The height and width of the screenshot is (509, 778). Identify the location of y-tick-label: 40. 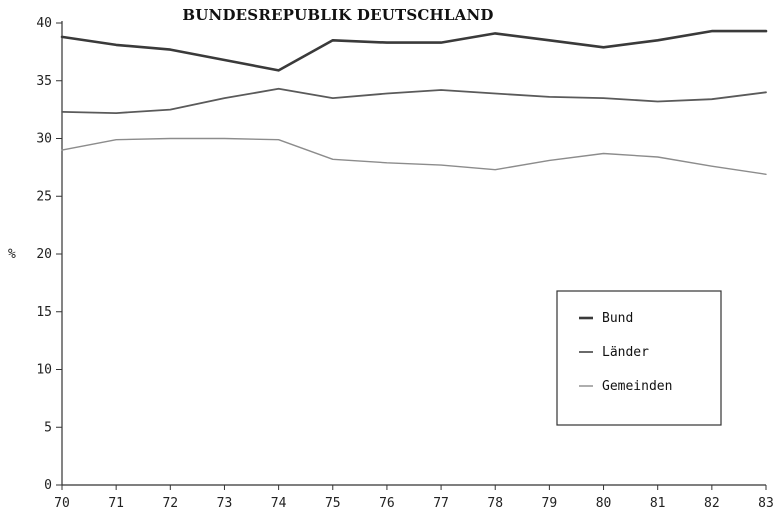
(44, 23).